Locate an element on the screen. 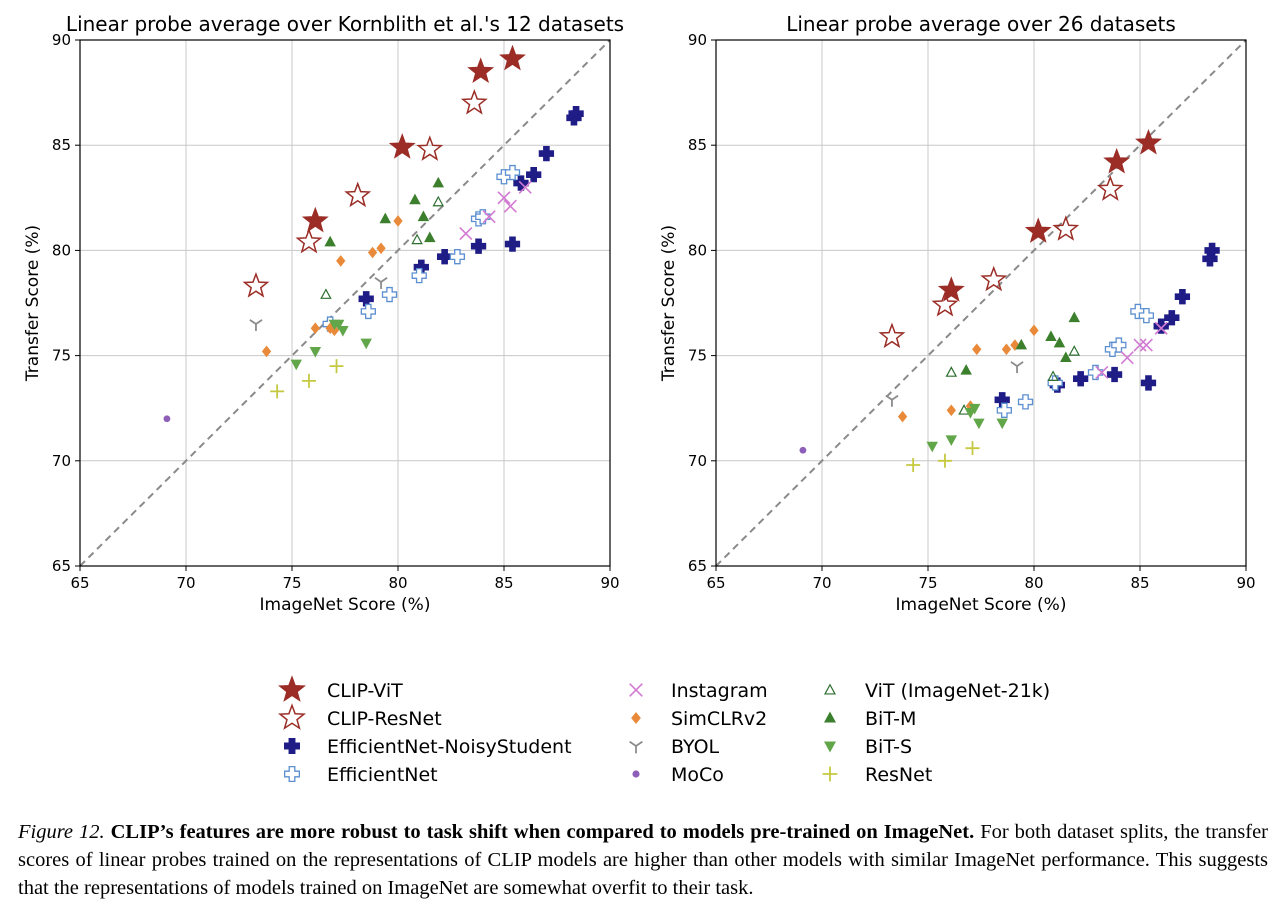 The width and height of the screenshot is (1286, 920). legend-item-vit: ViT (ImageNet-21k) is located at coordinates (937, 691).